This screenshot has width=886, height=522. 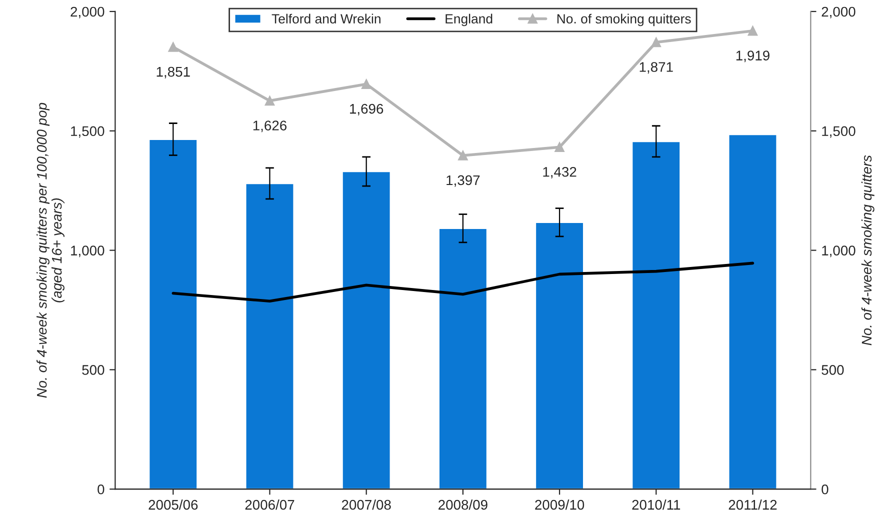 I want to click on x-tick-label: 2009/10, so click(x=559, y=505).